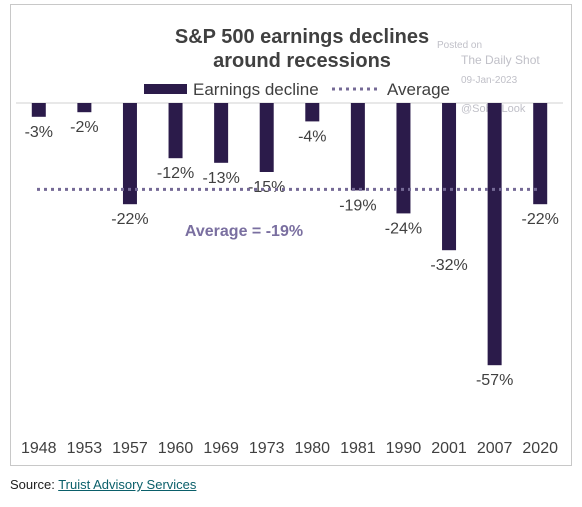  What do you see at coordinates (130, 448) in the screenshot?
I see `x-tick-1957: 1957` at bounding box center [130, 448].